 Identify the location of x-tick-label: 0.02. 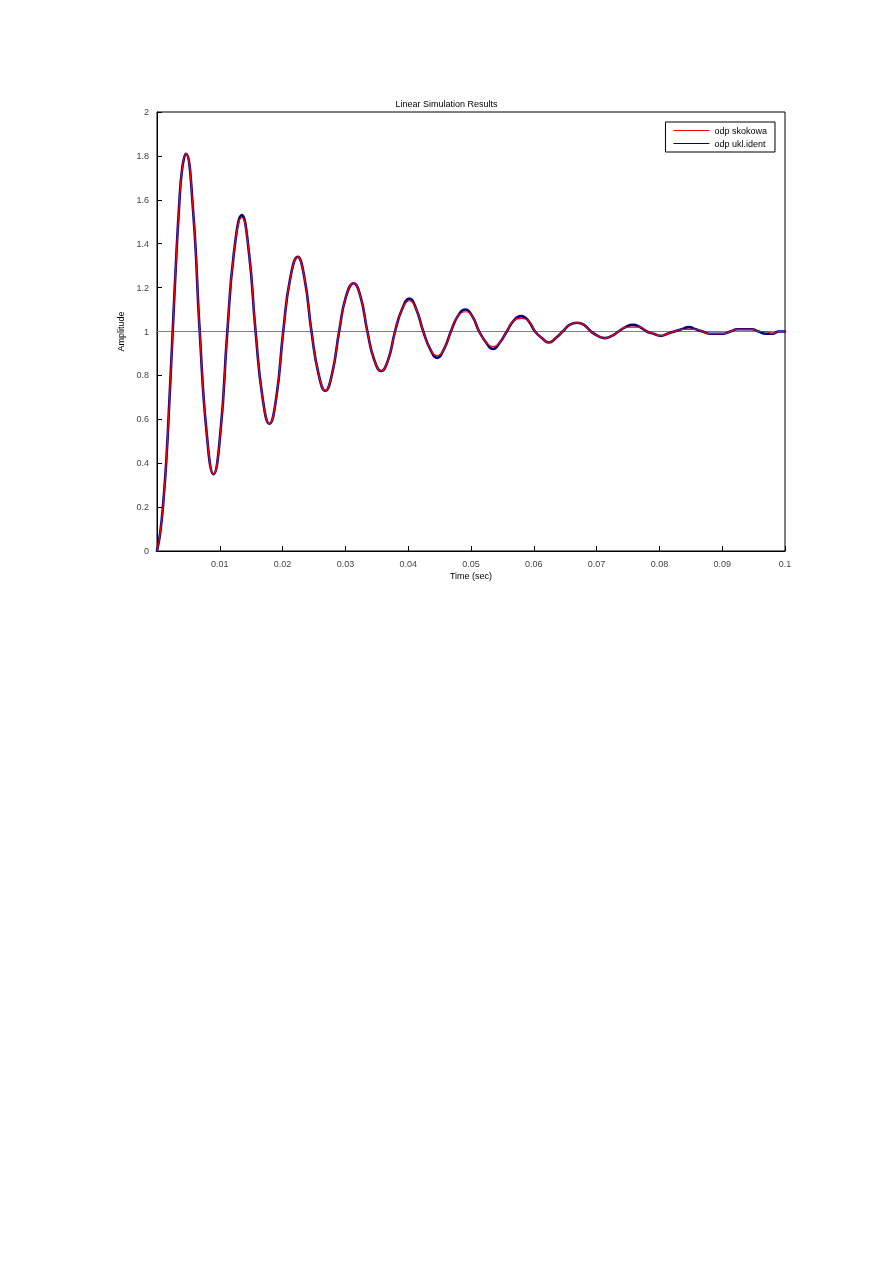
(282, 563).